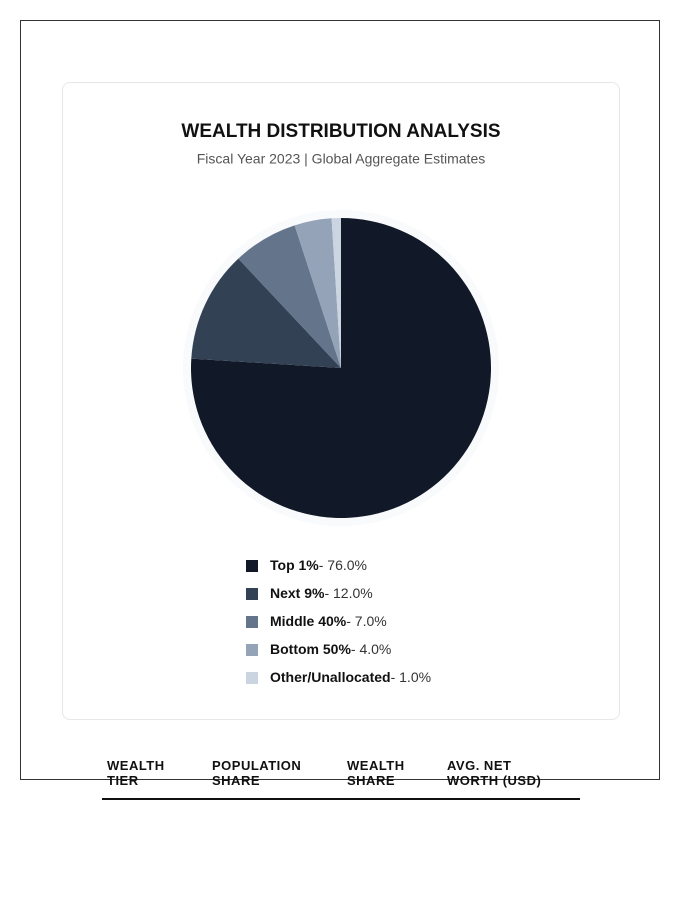  I want to click on legend-label: Next 9%, so click(297, 593).